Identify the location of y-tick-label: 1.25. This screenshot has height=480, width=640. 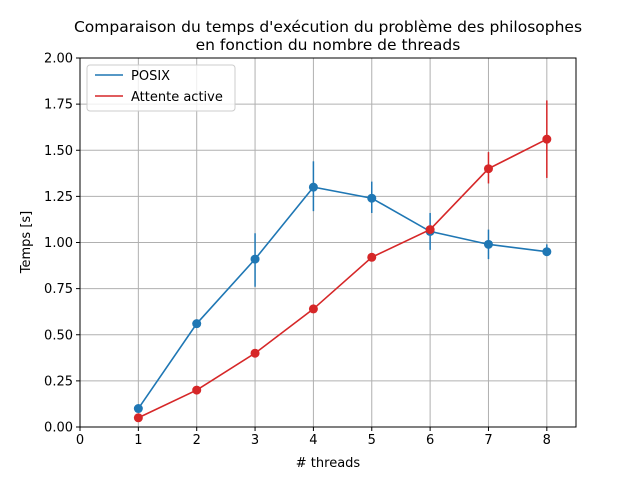
(58, 197).